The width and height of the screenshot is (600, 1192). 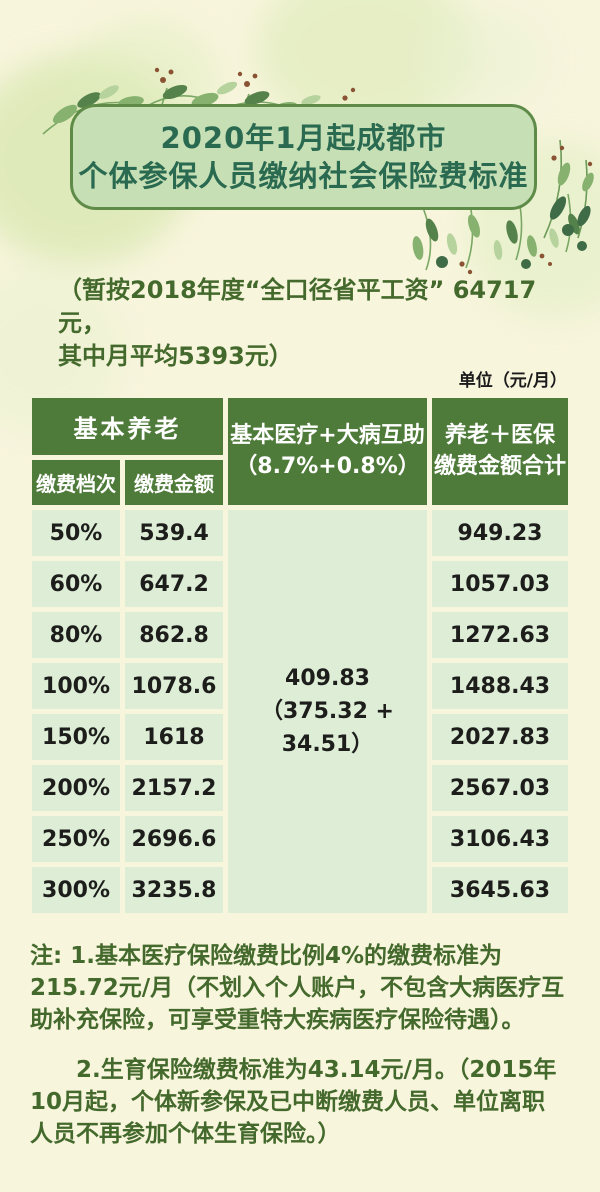 What do you see at coordinates (327, 711) in the screenshot?
I see `medical-merged-cell: 409.83 （375.32 + 34.51）` at bounding box center [327, 711].